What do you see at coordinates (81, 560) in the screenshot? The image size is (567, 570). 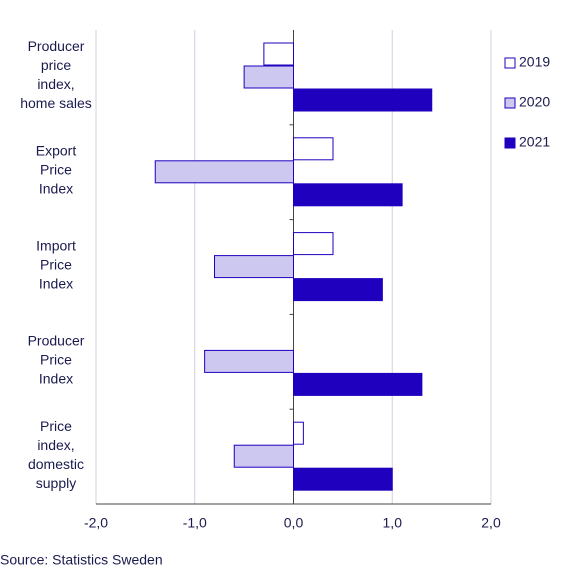 I see `source: Source: Statistics Sweden` at bounding box center [81, 560].